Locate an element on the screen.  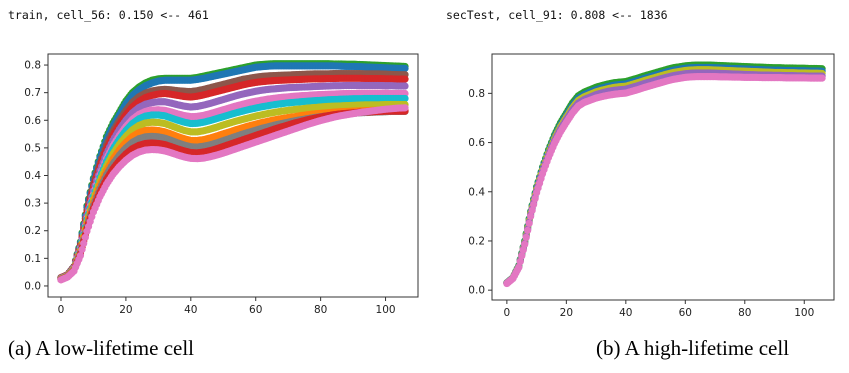
chart-b-y-tick-label: 0.2 is located at coordinates (476, 241).